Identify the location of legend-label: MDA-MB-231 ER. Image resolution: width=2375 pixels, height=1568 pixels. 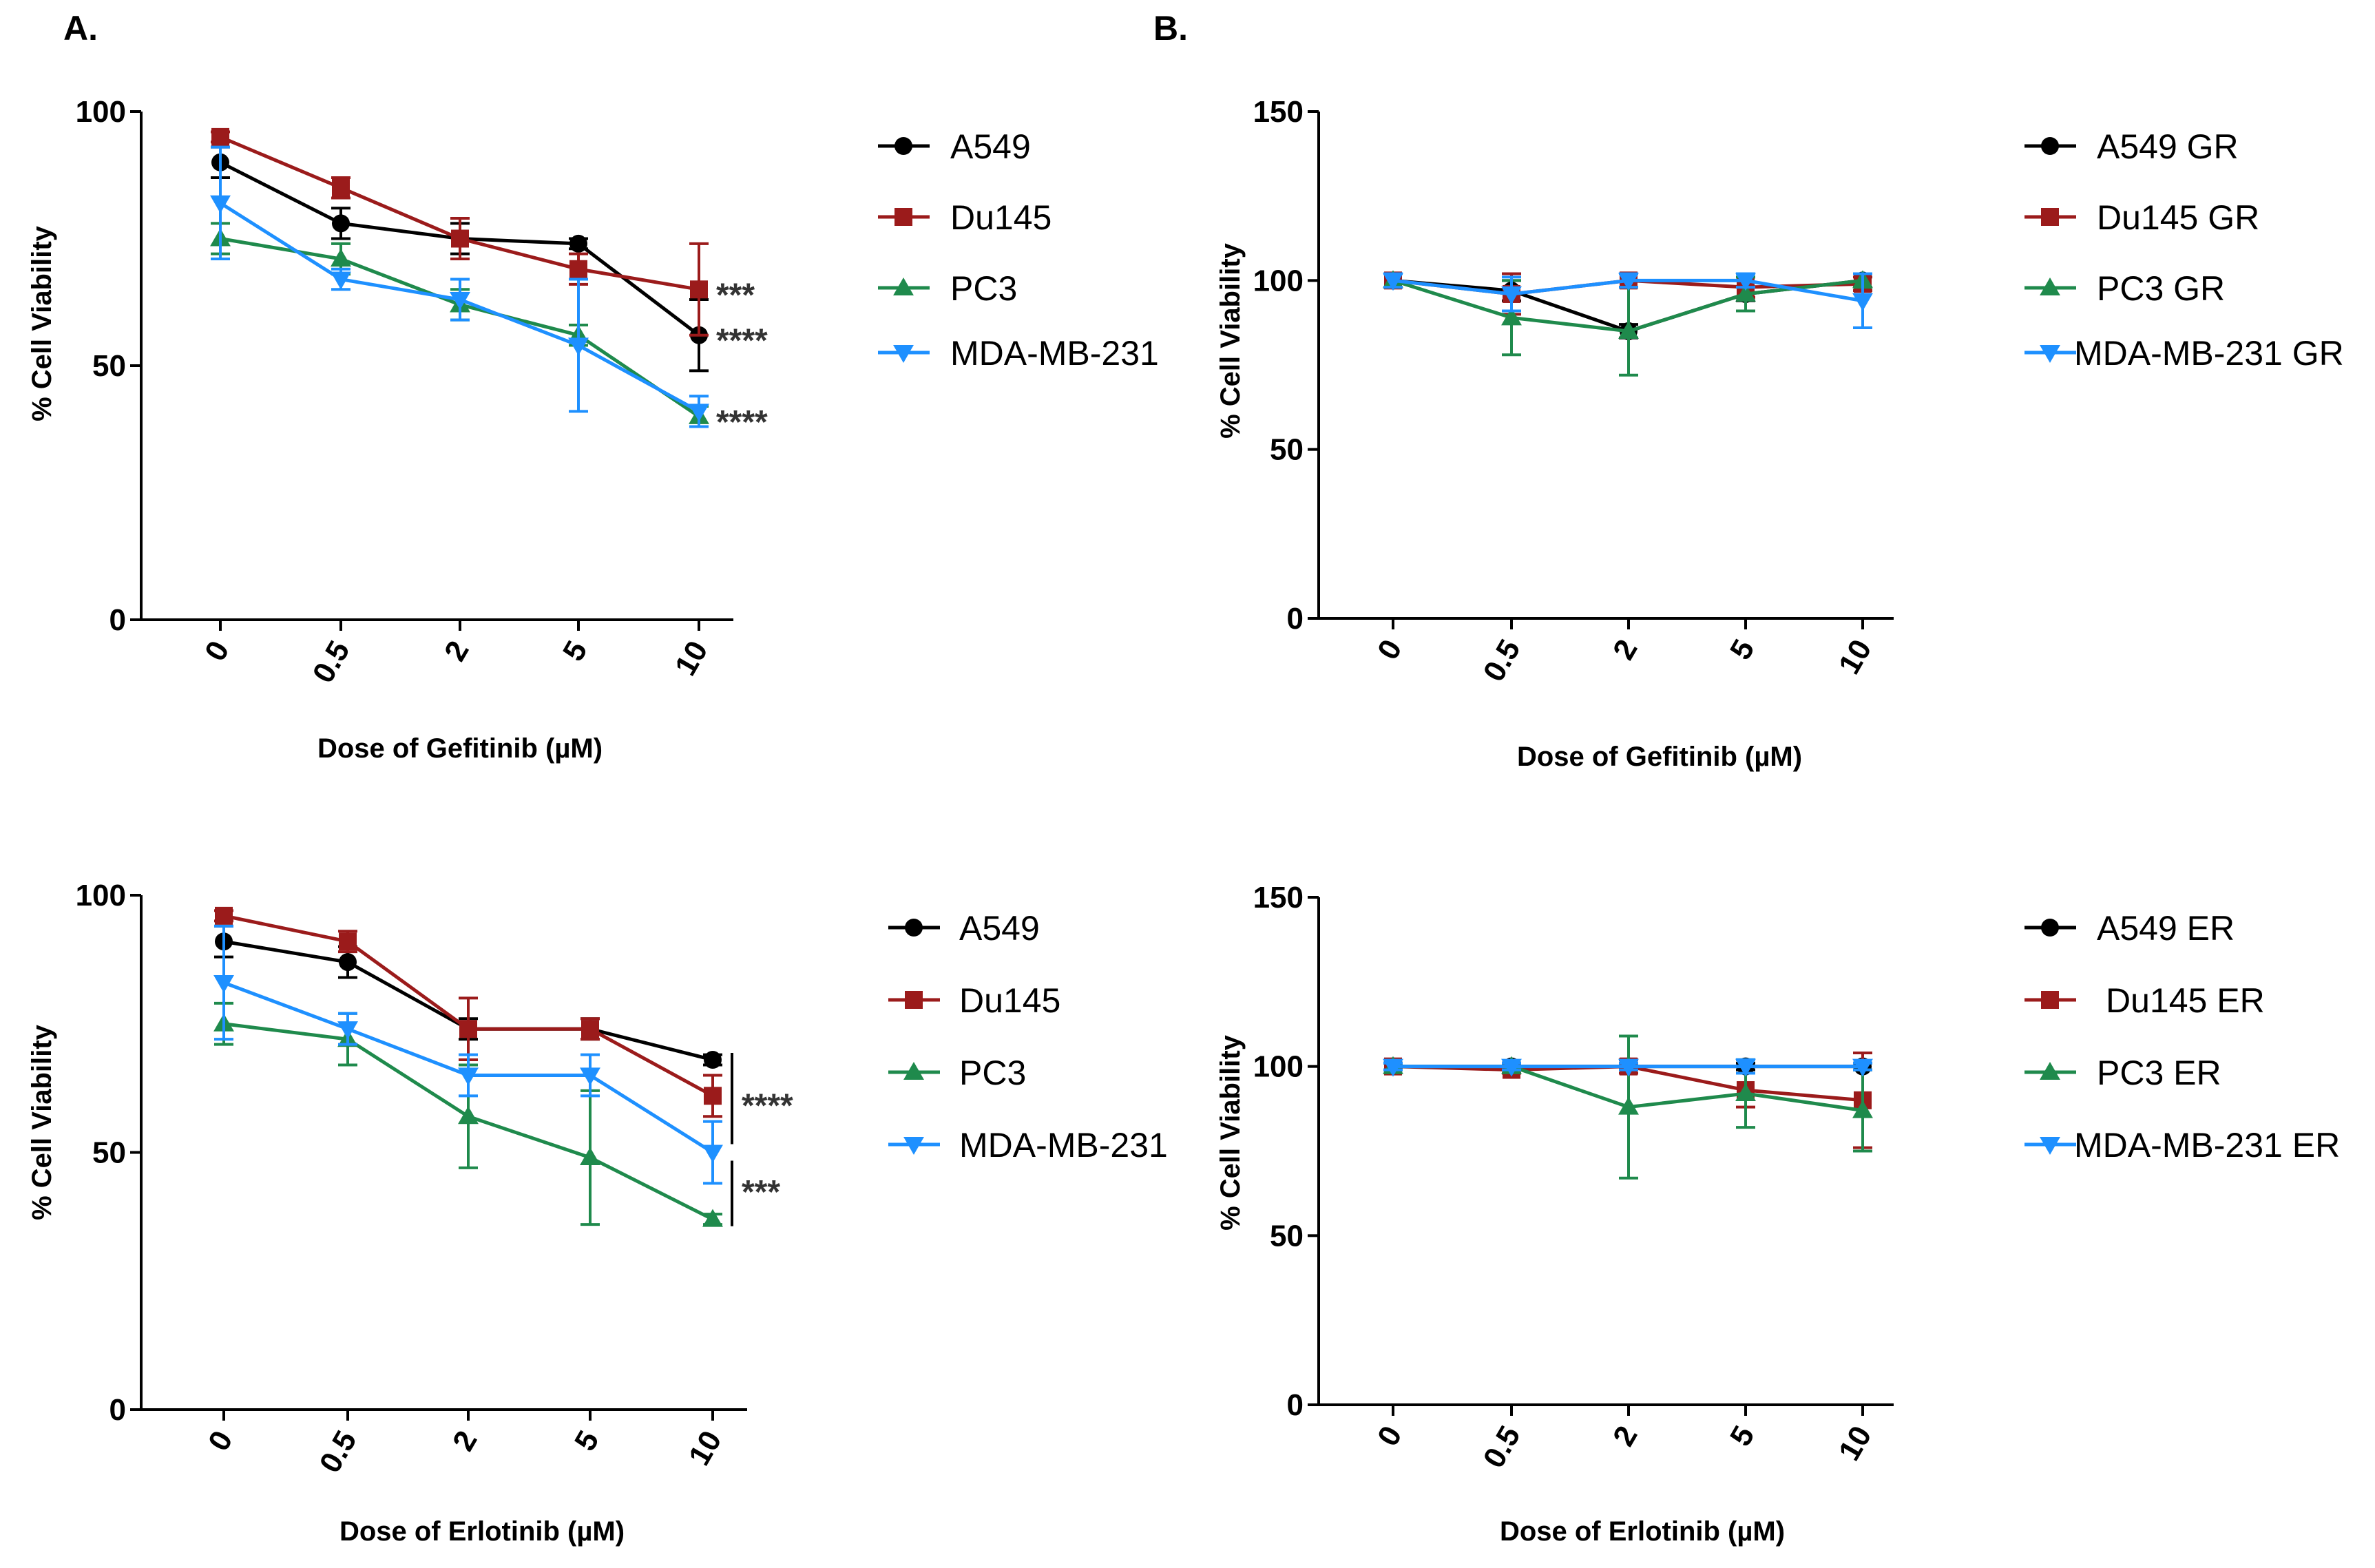
(2207, 1145).